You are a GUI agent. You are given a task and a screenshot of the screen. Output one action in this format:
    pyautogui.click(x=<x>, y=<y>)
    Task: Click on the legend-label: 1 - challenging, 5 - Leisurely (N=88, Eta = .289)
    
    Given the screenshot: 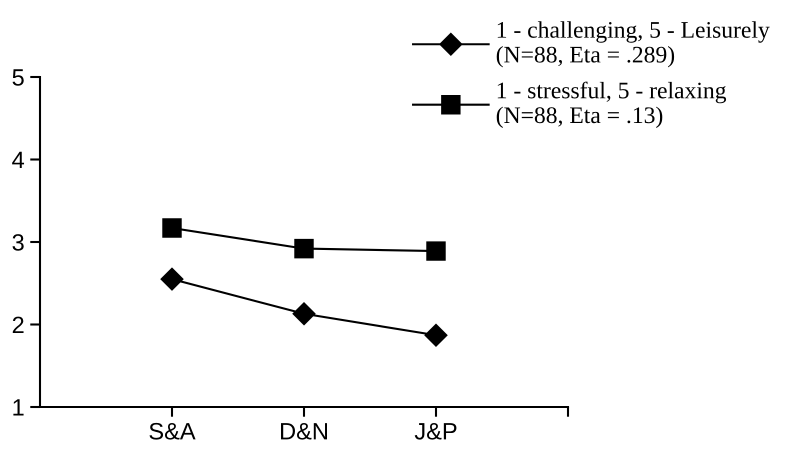 What is the action you would take?
    pyautogui.click(x=633, y=44)
    